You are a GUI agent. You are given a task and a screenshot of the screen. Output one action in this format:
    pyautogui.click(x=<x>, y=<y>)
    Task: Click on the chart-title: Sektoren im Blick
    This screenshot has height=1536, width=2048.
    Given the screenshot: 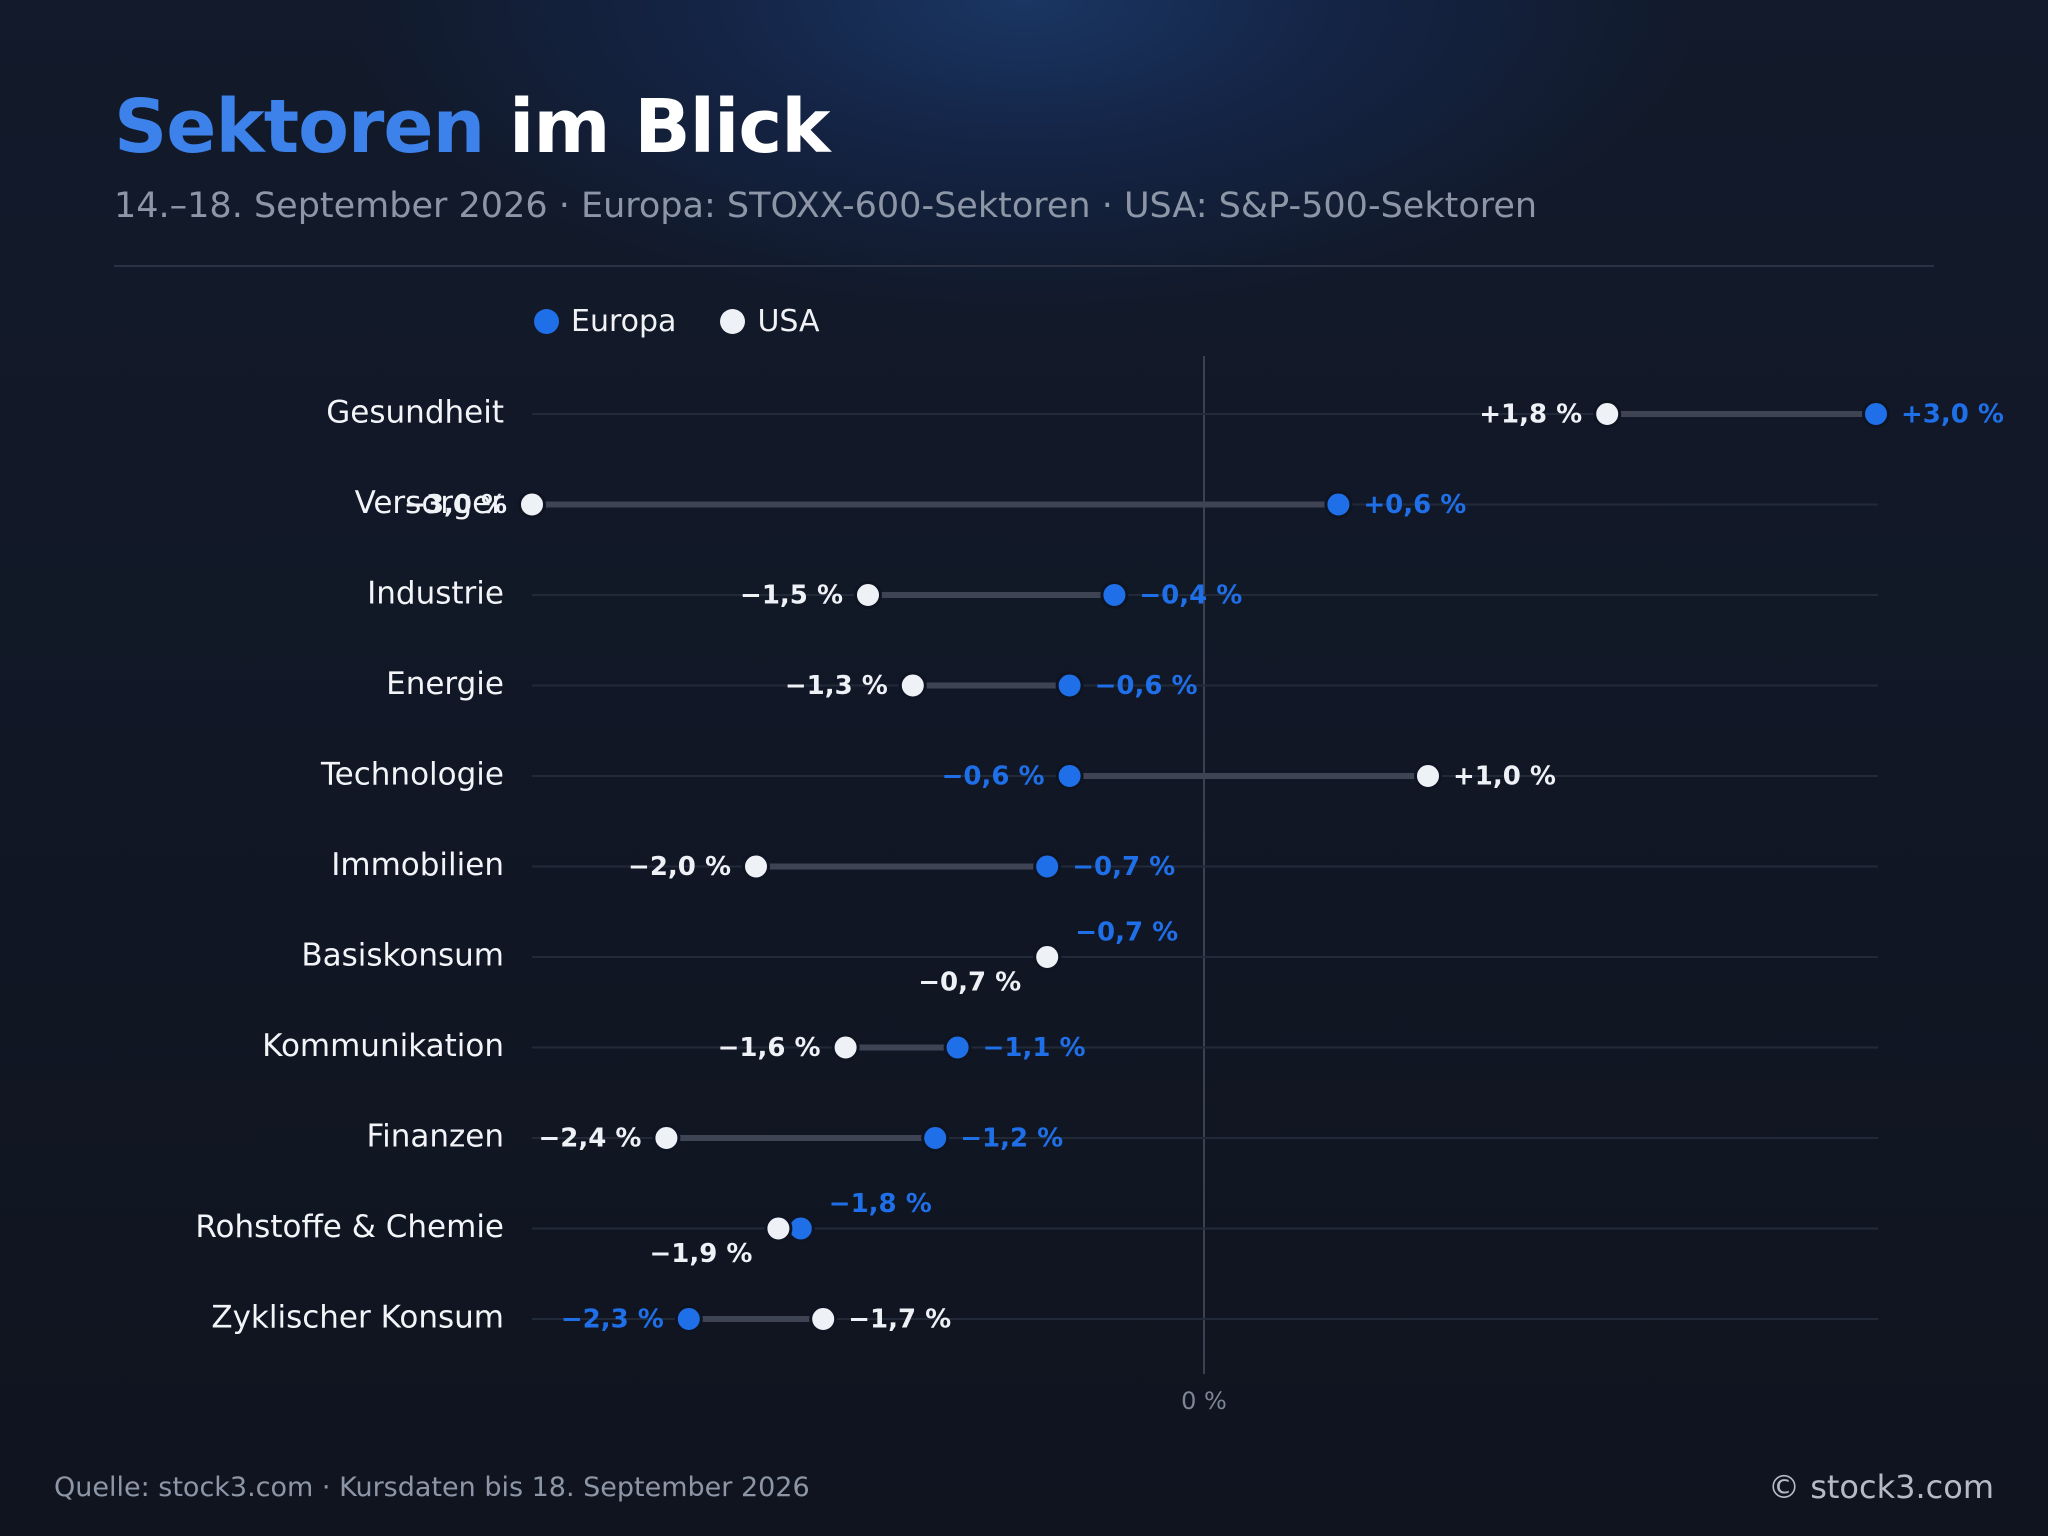 What is the action you would take?
    pyautogui.click(x=1024, y=127)
    